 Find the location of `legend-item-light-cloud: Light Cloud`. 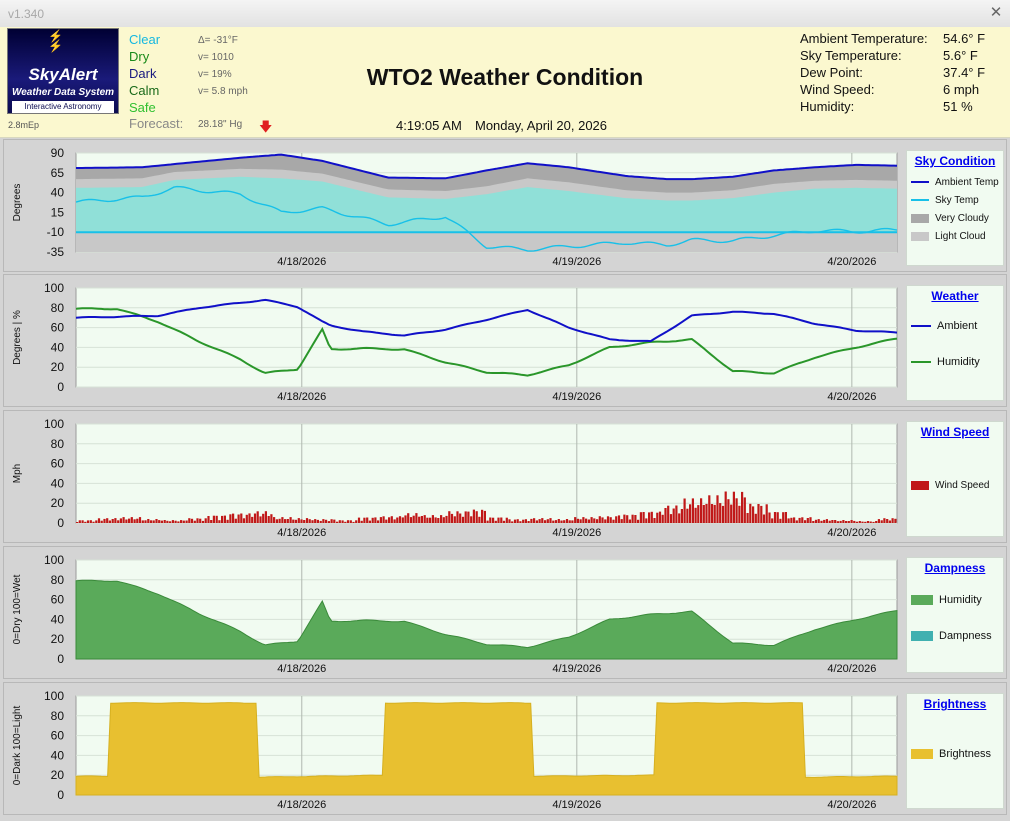

legend-item-light-cloud: Light Cloud is located at coordinates (948, 236).